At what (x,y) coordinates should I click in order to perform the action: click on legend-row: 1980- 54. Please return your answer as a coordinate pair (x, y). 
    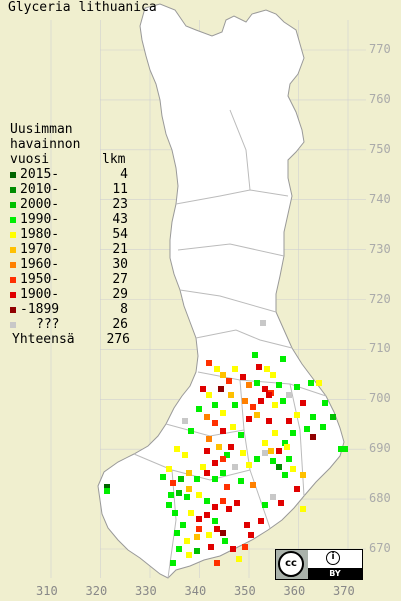
    Looking at the image, I should click on (69, 234).